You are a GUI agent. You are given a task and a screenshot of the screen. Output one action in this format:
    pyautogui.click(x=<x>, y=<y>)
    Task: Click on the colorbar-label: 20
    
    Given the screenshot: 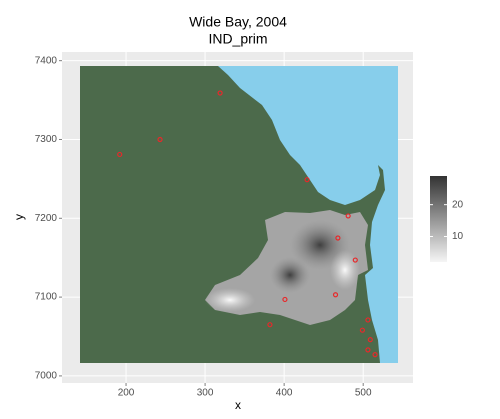 What is the action you would take?
    pyautogui.click(x=458, y=204)
    